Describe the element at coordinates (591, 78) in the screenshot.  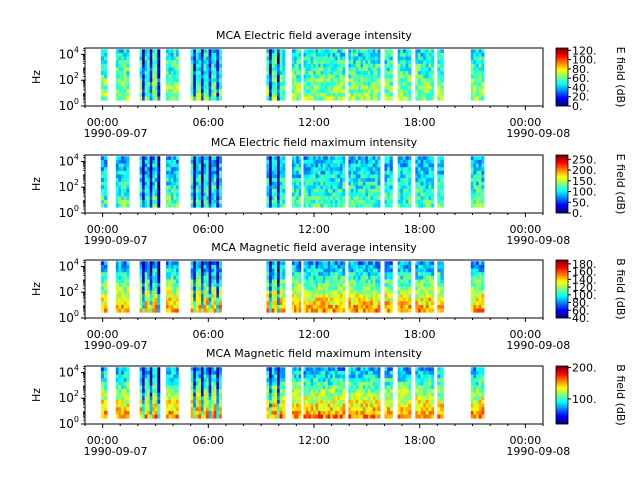
I see `colorbar: 0.20.40.60.80.100.120. E field (dB)` at that location.